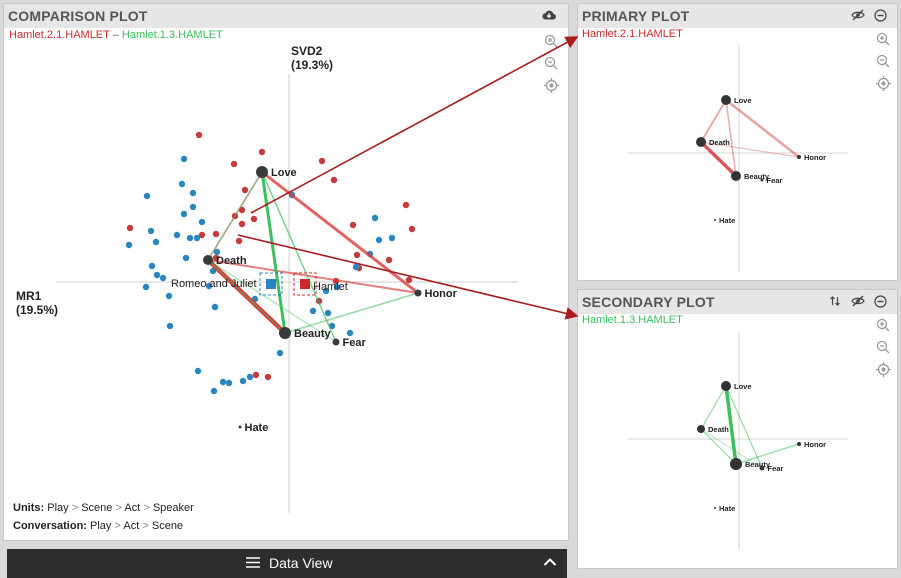  What do you see at coordinates (550, 562) in the screenshot?
I see `chevron-up-icon` at bounding box center [550, 562].